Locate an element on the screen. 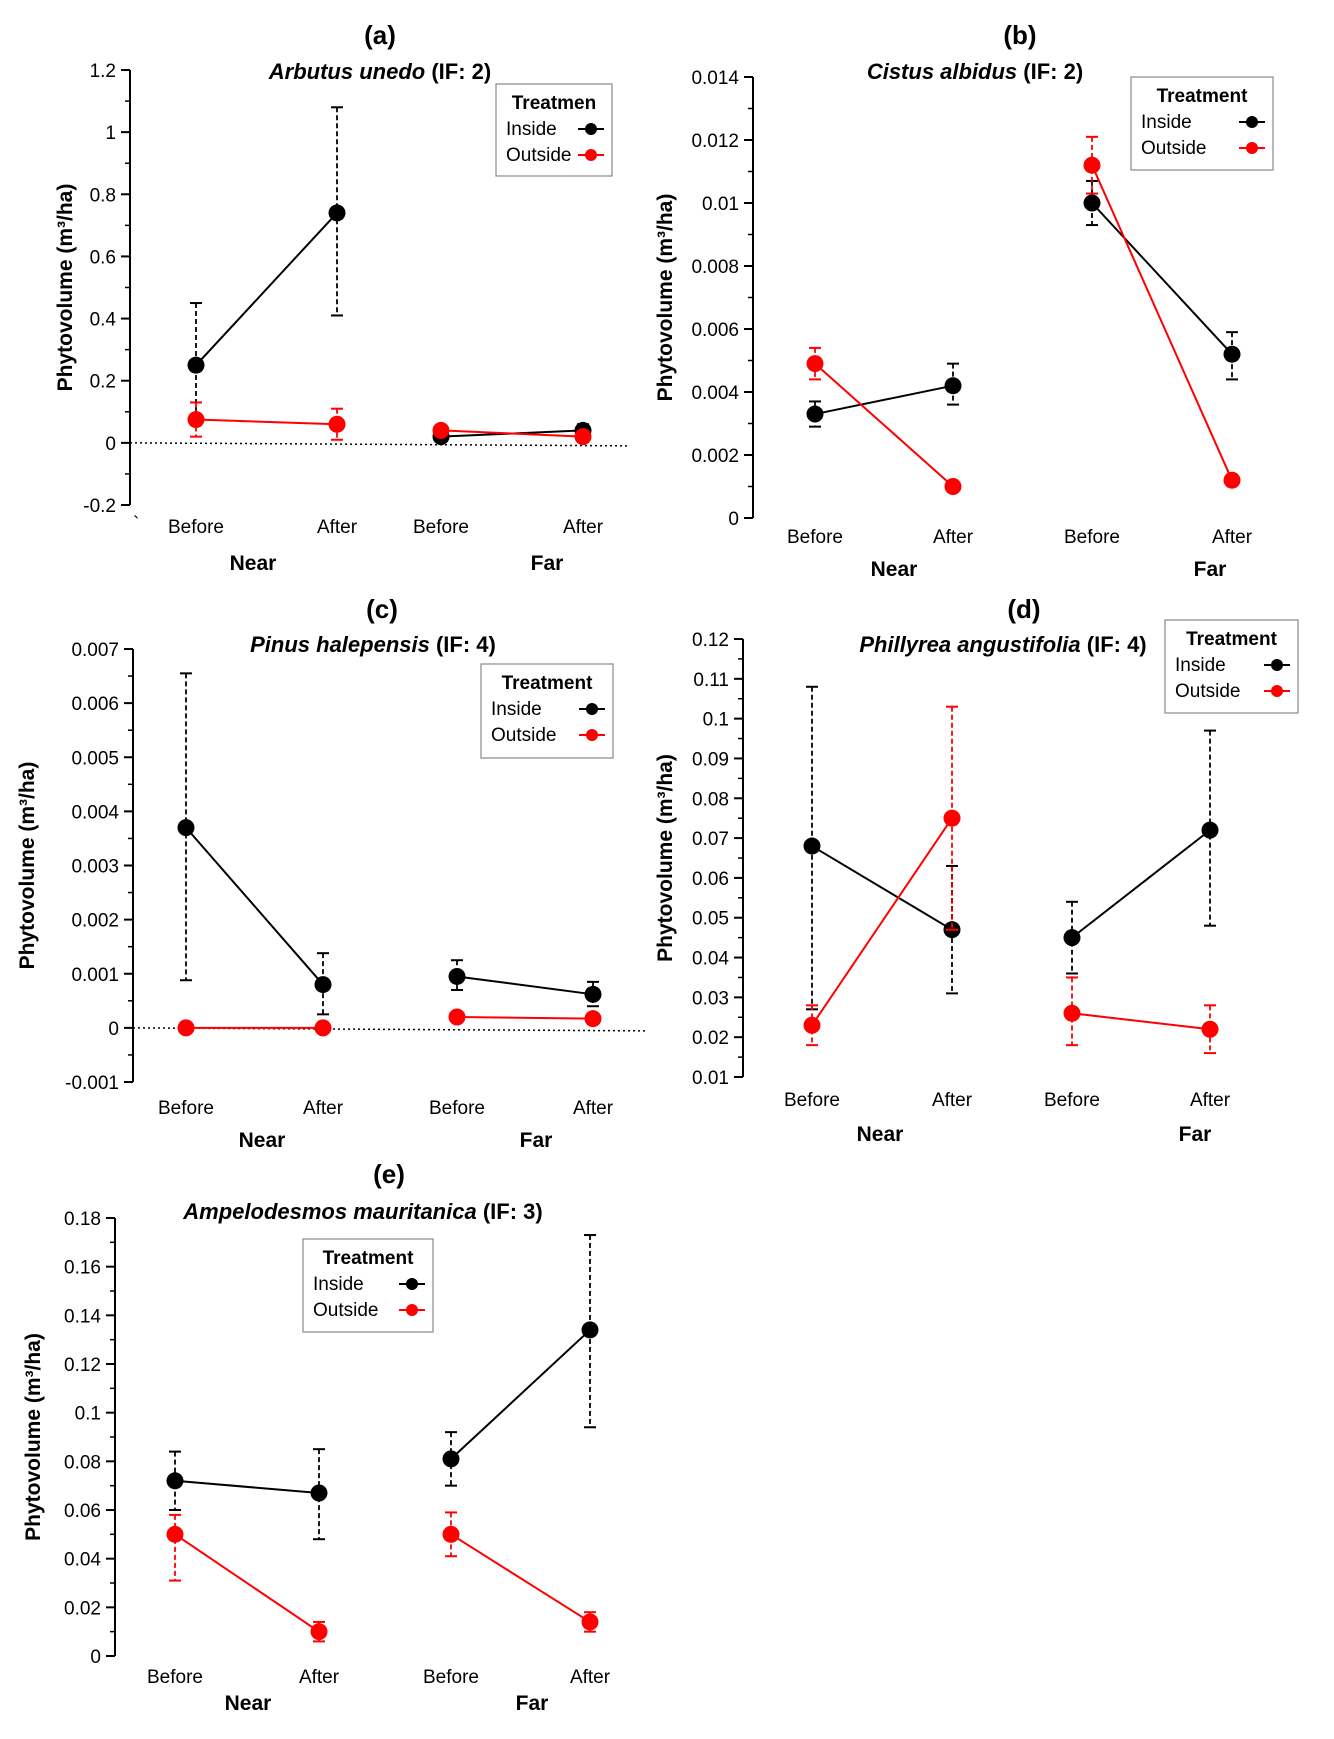  y-tick-label: 0.1 is located at coordinates (716, 720).